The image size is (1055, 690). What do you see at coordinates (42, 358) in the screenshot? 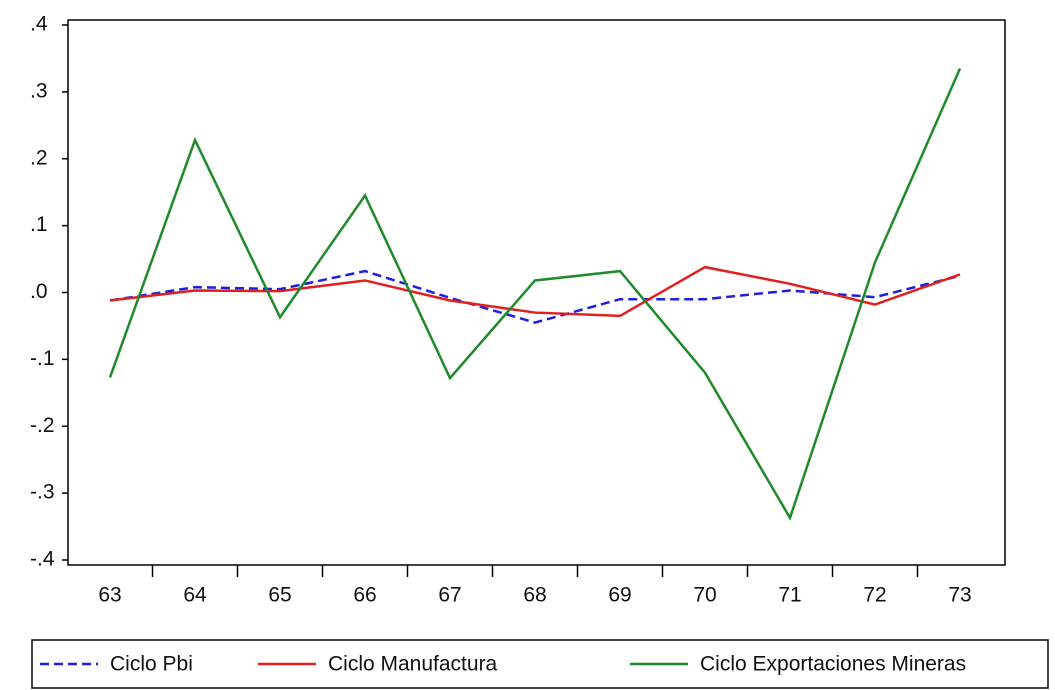
I see `y-tick-label: -.1` at bounding box center [42, 358].